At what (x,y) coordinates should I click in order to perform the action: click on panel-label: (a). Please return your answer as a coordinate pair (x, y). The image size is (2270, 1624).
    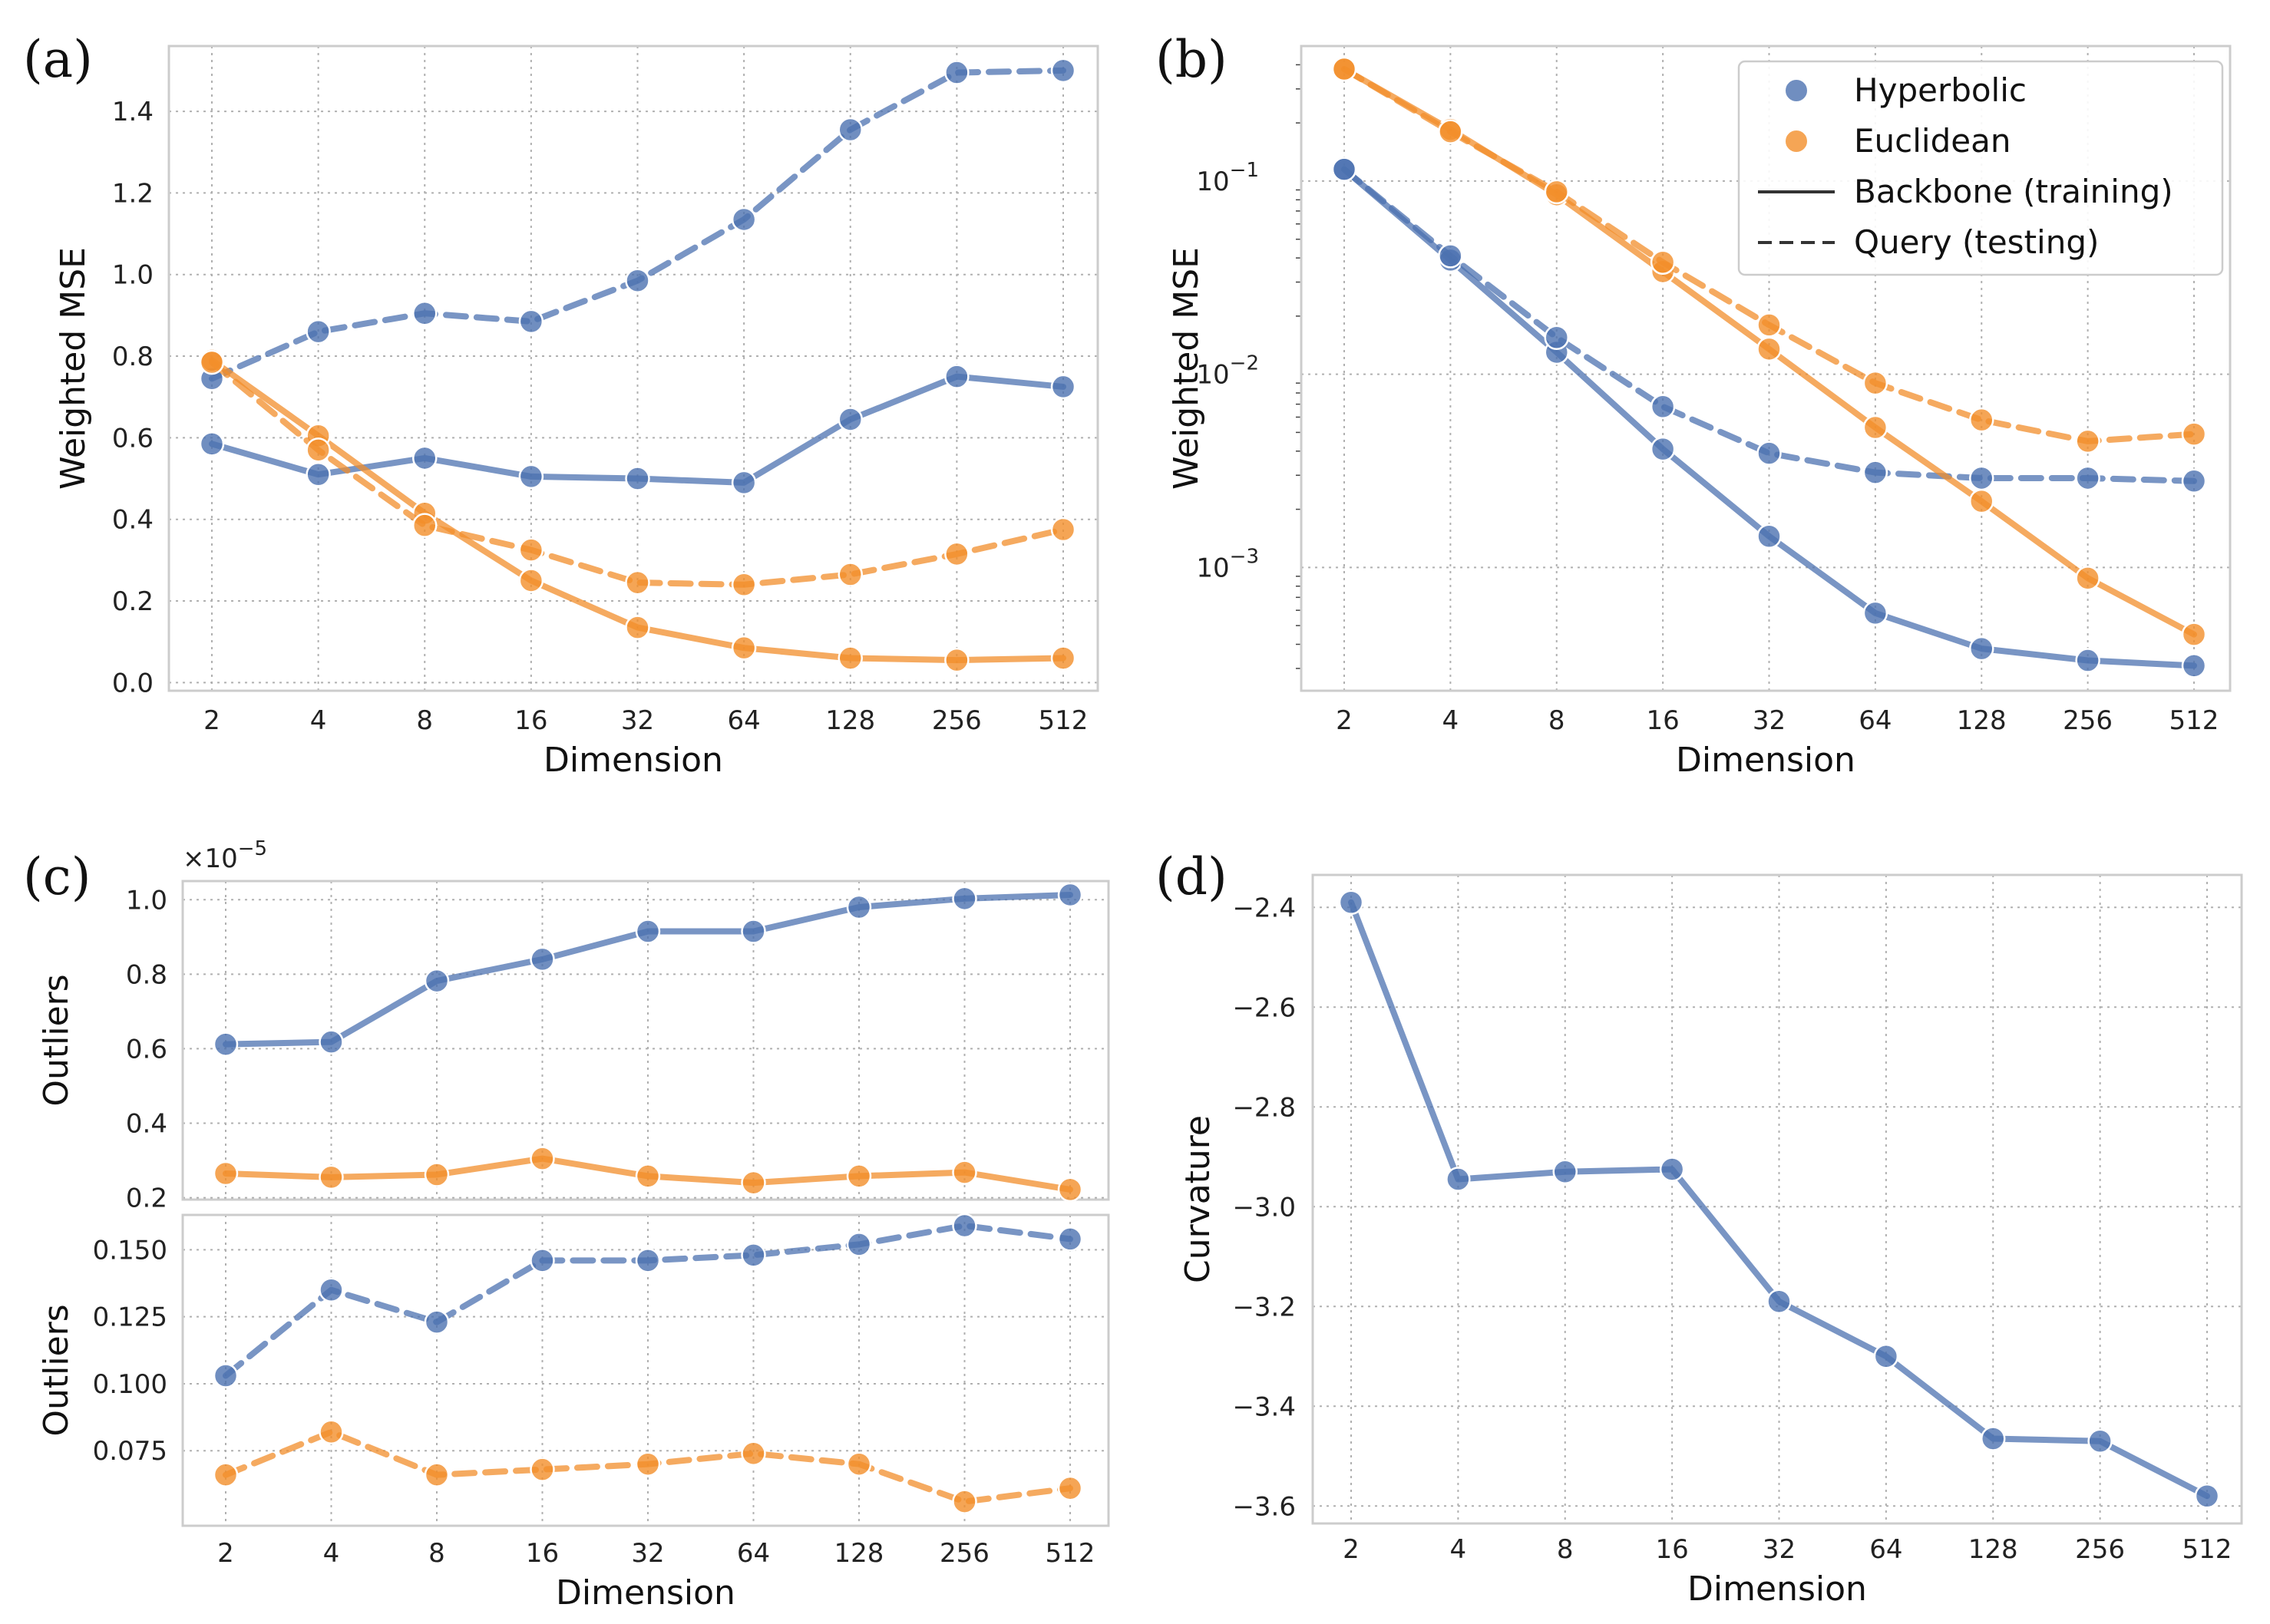
    Looking at the image, I should click on (58, 60).